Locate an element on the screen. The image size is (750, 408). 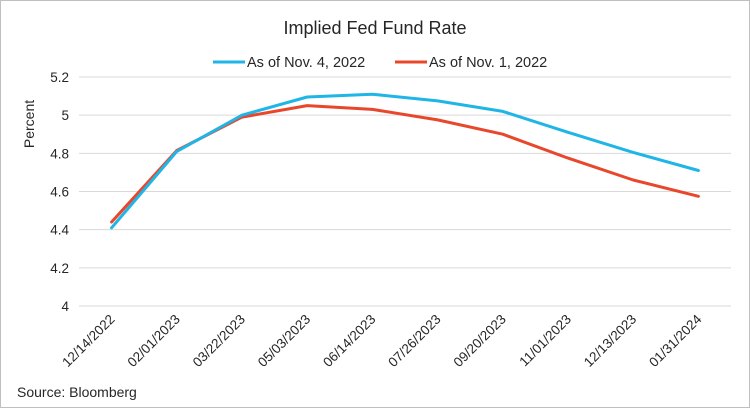
y-tick-label: 4.2 is located at coordinates (59, 268).